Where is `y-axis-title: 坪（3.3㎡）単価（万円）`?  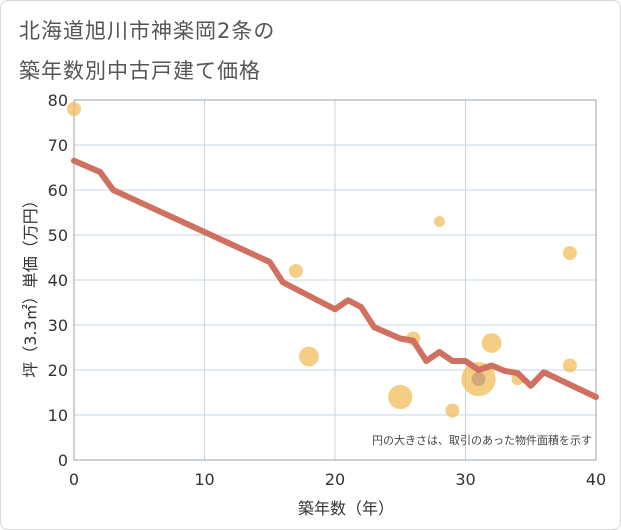
y-axis-title: 坪（3.3㎡）単価（万円） is located at coordinates (30, 284).